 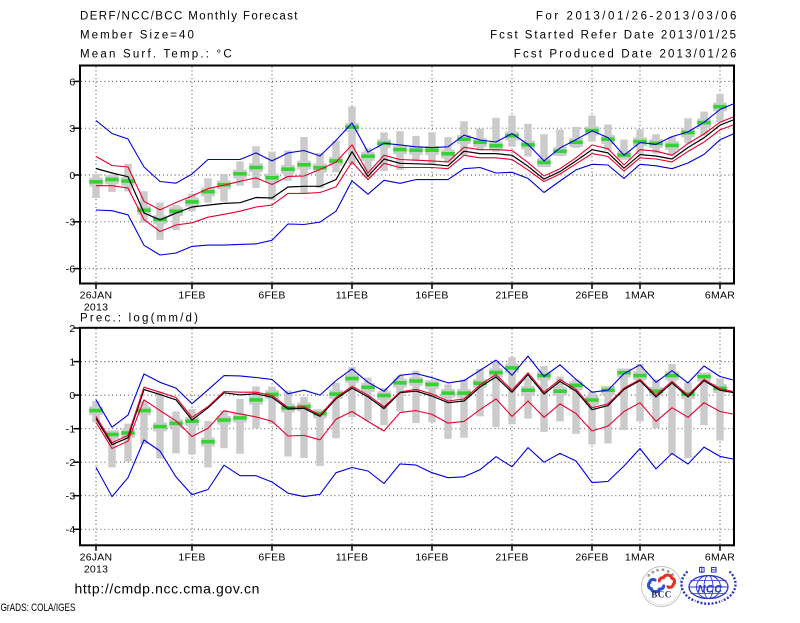 What do you see at coordinates (38, 608) in the screenshot?
I see `svg-text: GrADS: COLA/IGES` at bounding box center [38, 608].